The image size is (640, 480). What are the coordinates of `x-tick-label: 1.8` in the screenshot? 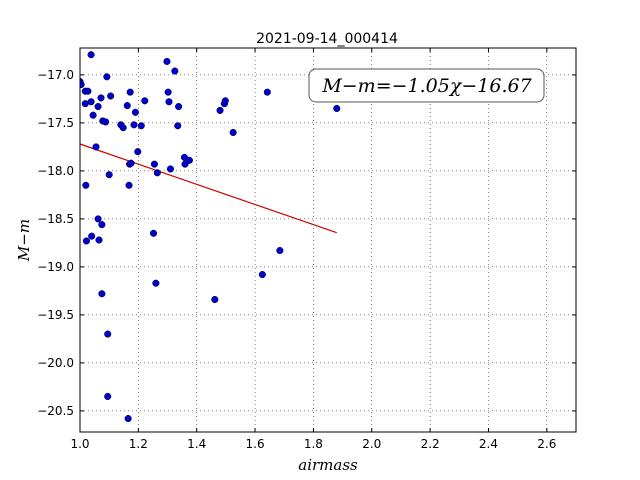 It's located at (313, 444).